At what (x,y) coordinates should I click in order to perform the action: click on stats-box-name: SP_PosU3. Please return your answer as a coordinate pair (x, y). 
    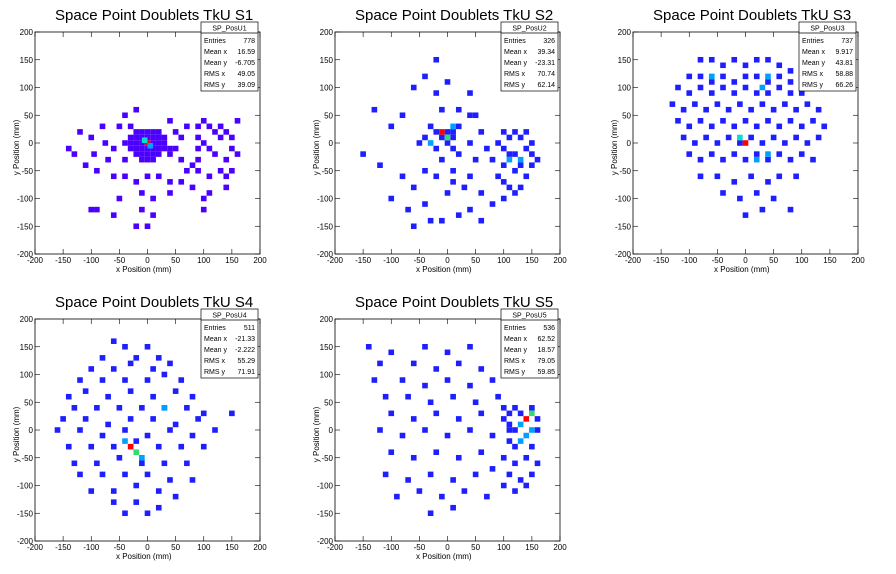
    Looking at the image, I should click on (827, 29).